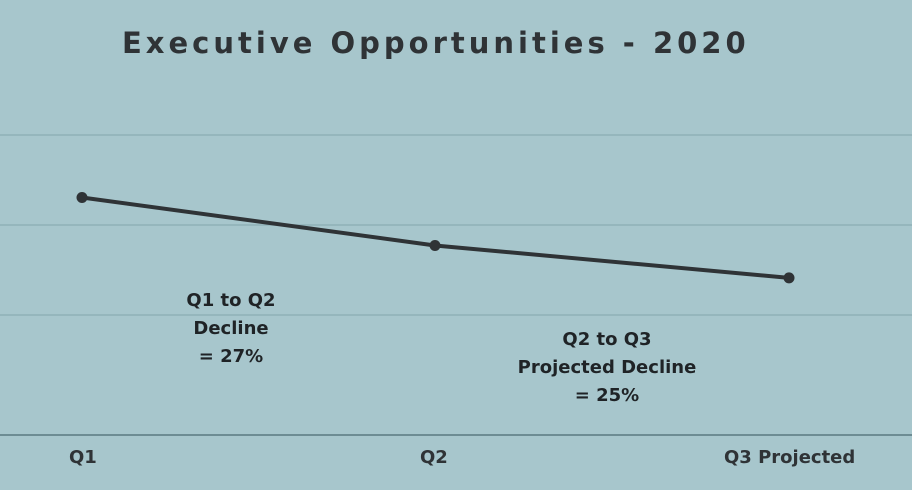 This screenshot has height=490, width=912. I want to click on series-line, so click(435, 237).